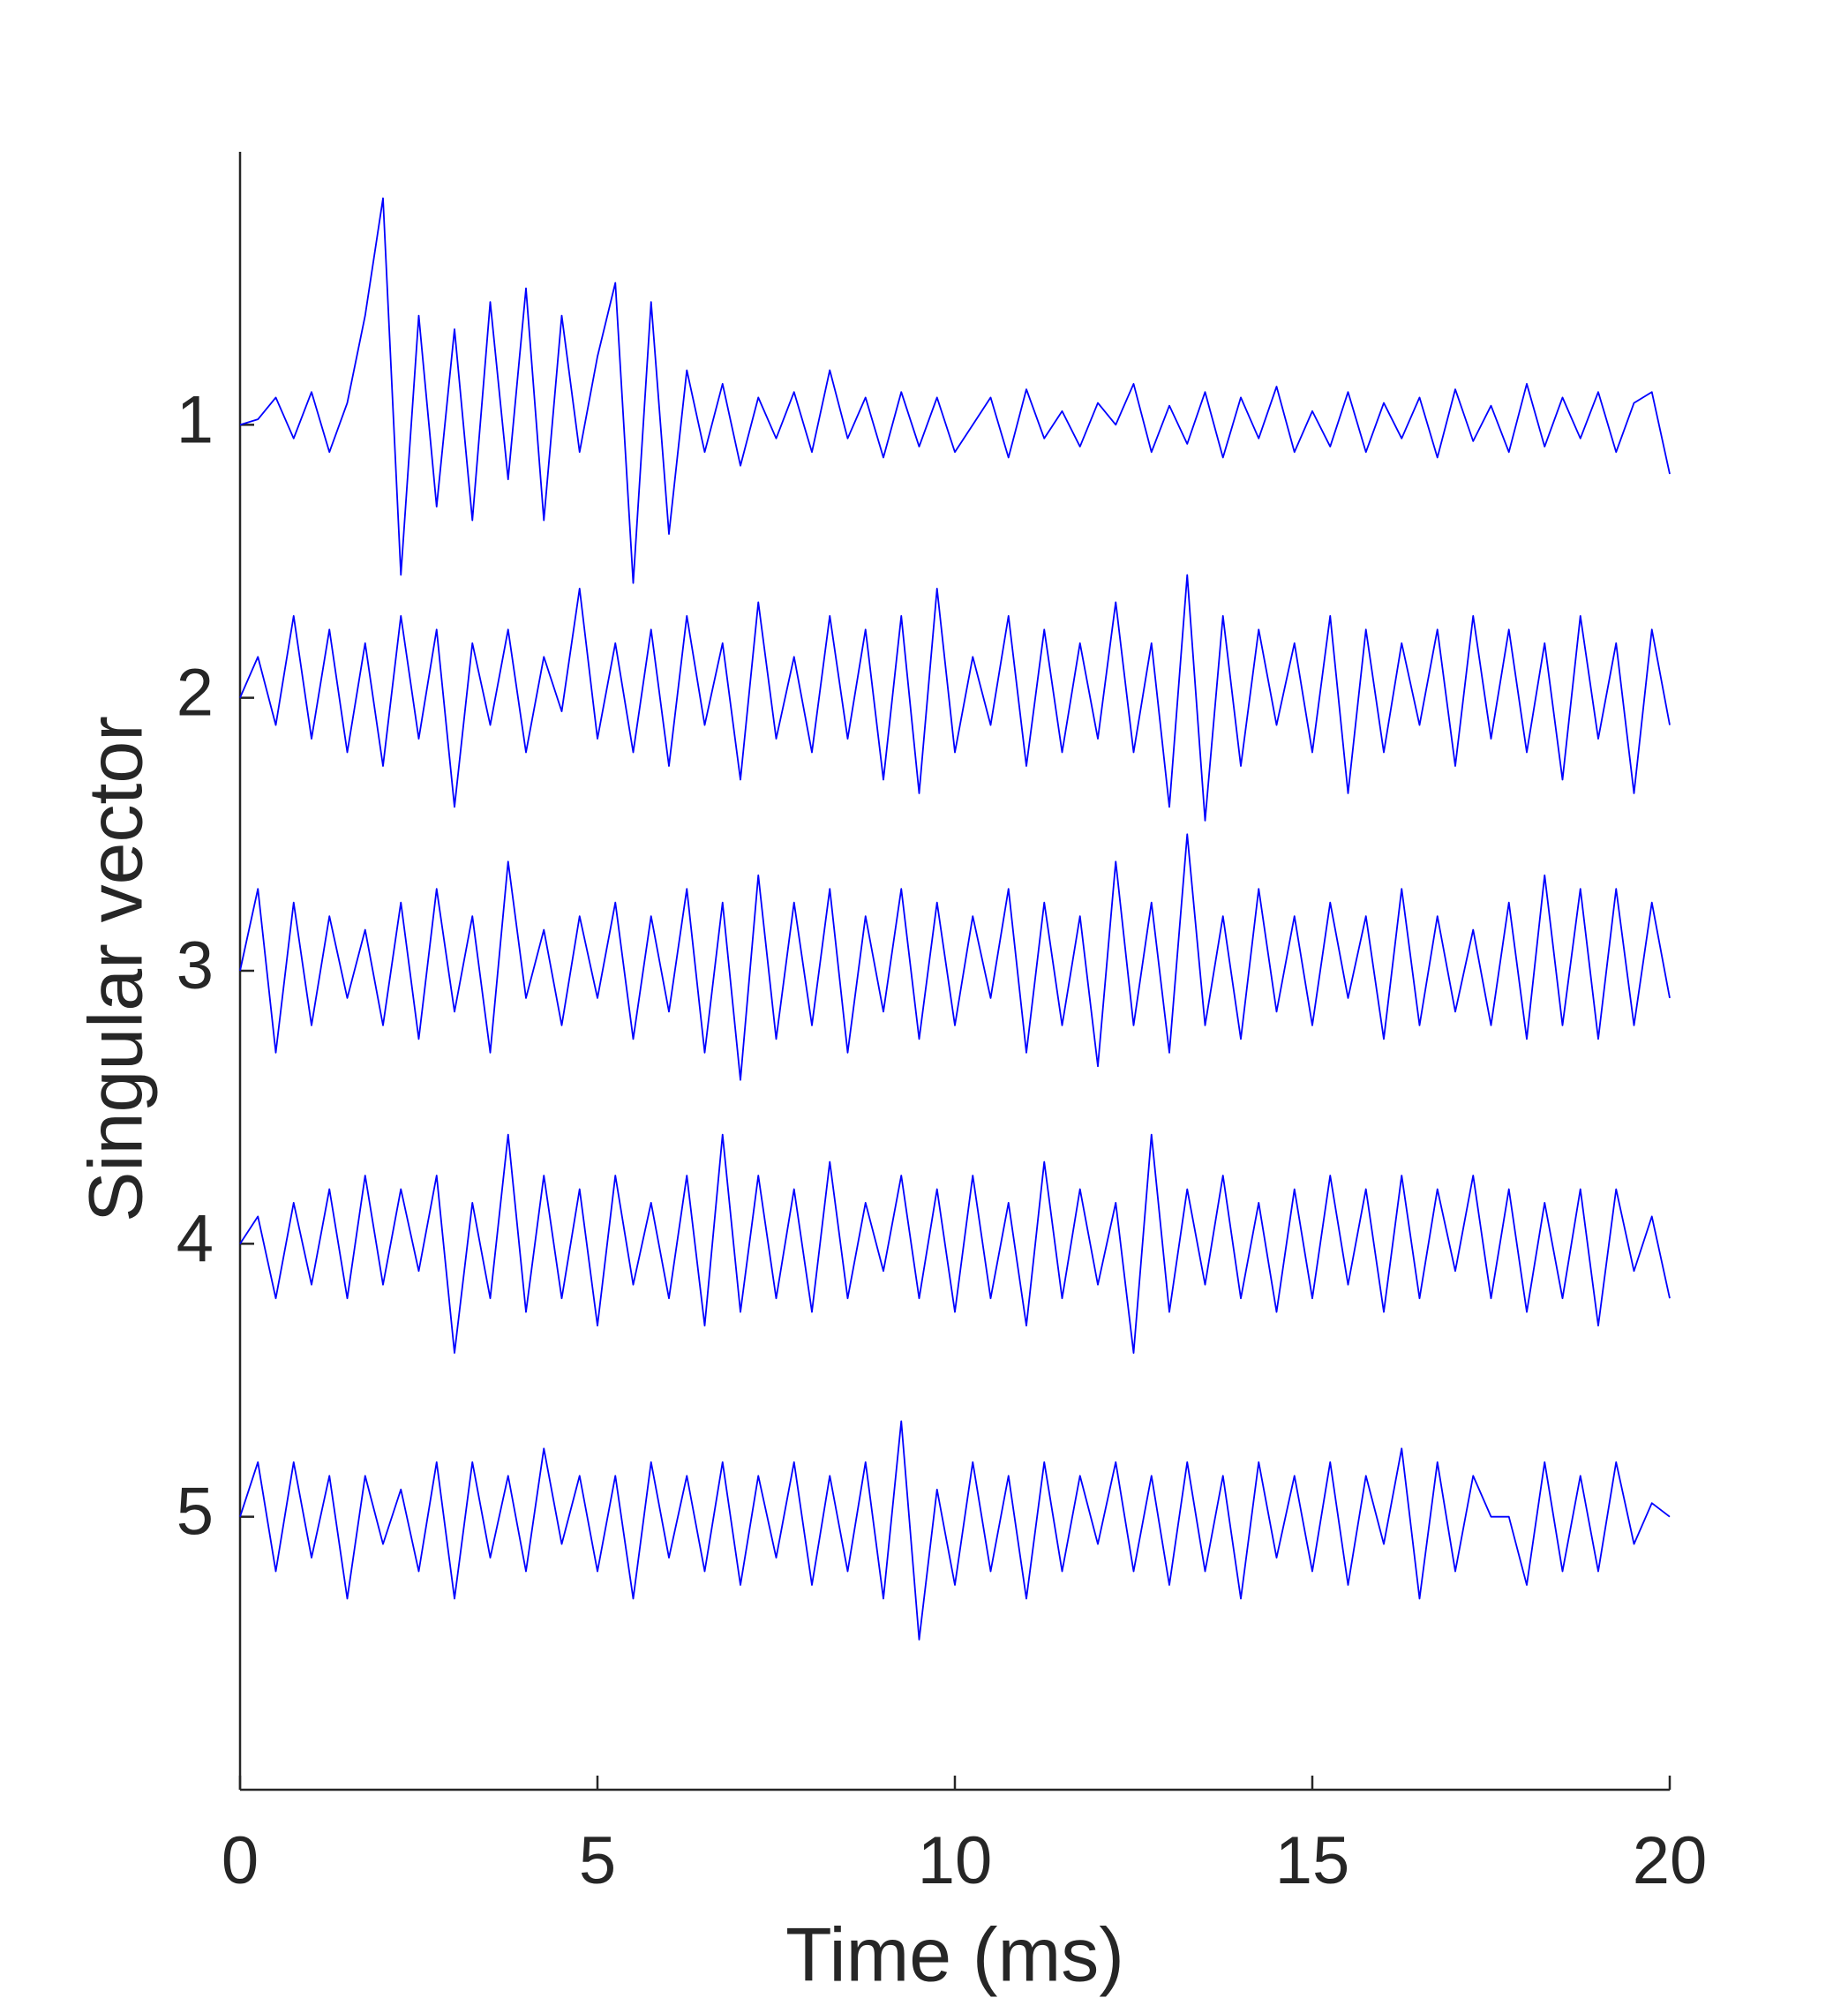 The width and height of the screenshot is (1848, 2013). I want to click on y-tick-label: 5, so click(195, 1513).